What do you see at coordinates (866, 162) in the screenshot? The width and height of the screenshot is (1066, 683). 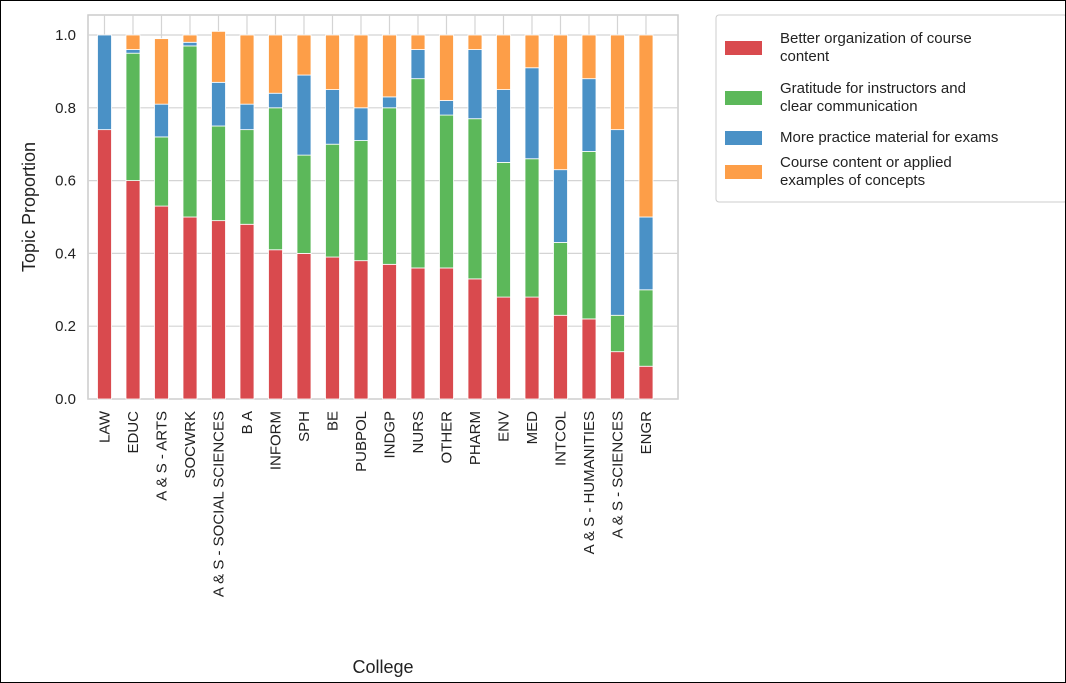 I see `legend-label-4: Course content or applied` at bounding box center [866, 162].